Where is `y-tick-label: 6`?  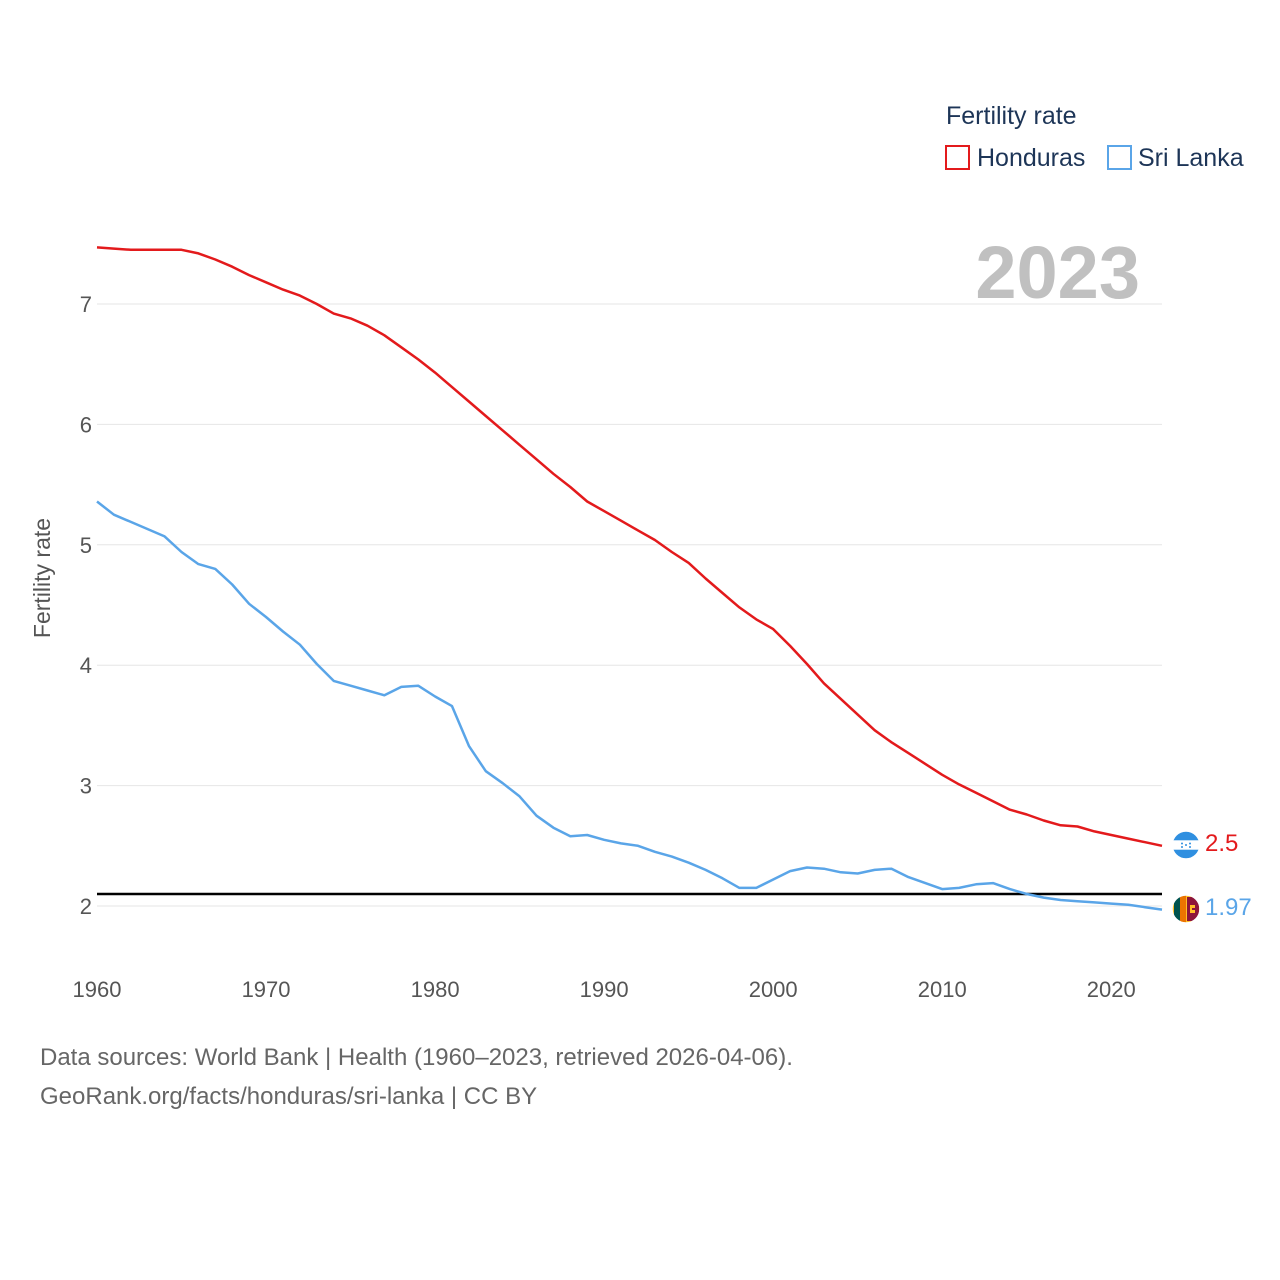 y-tick-label: 6 is located at coordinates (86, 424).